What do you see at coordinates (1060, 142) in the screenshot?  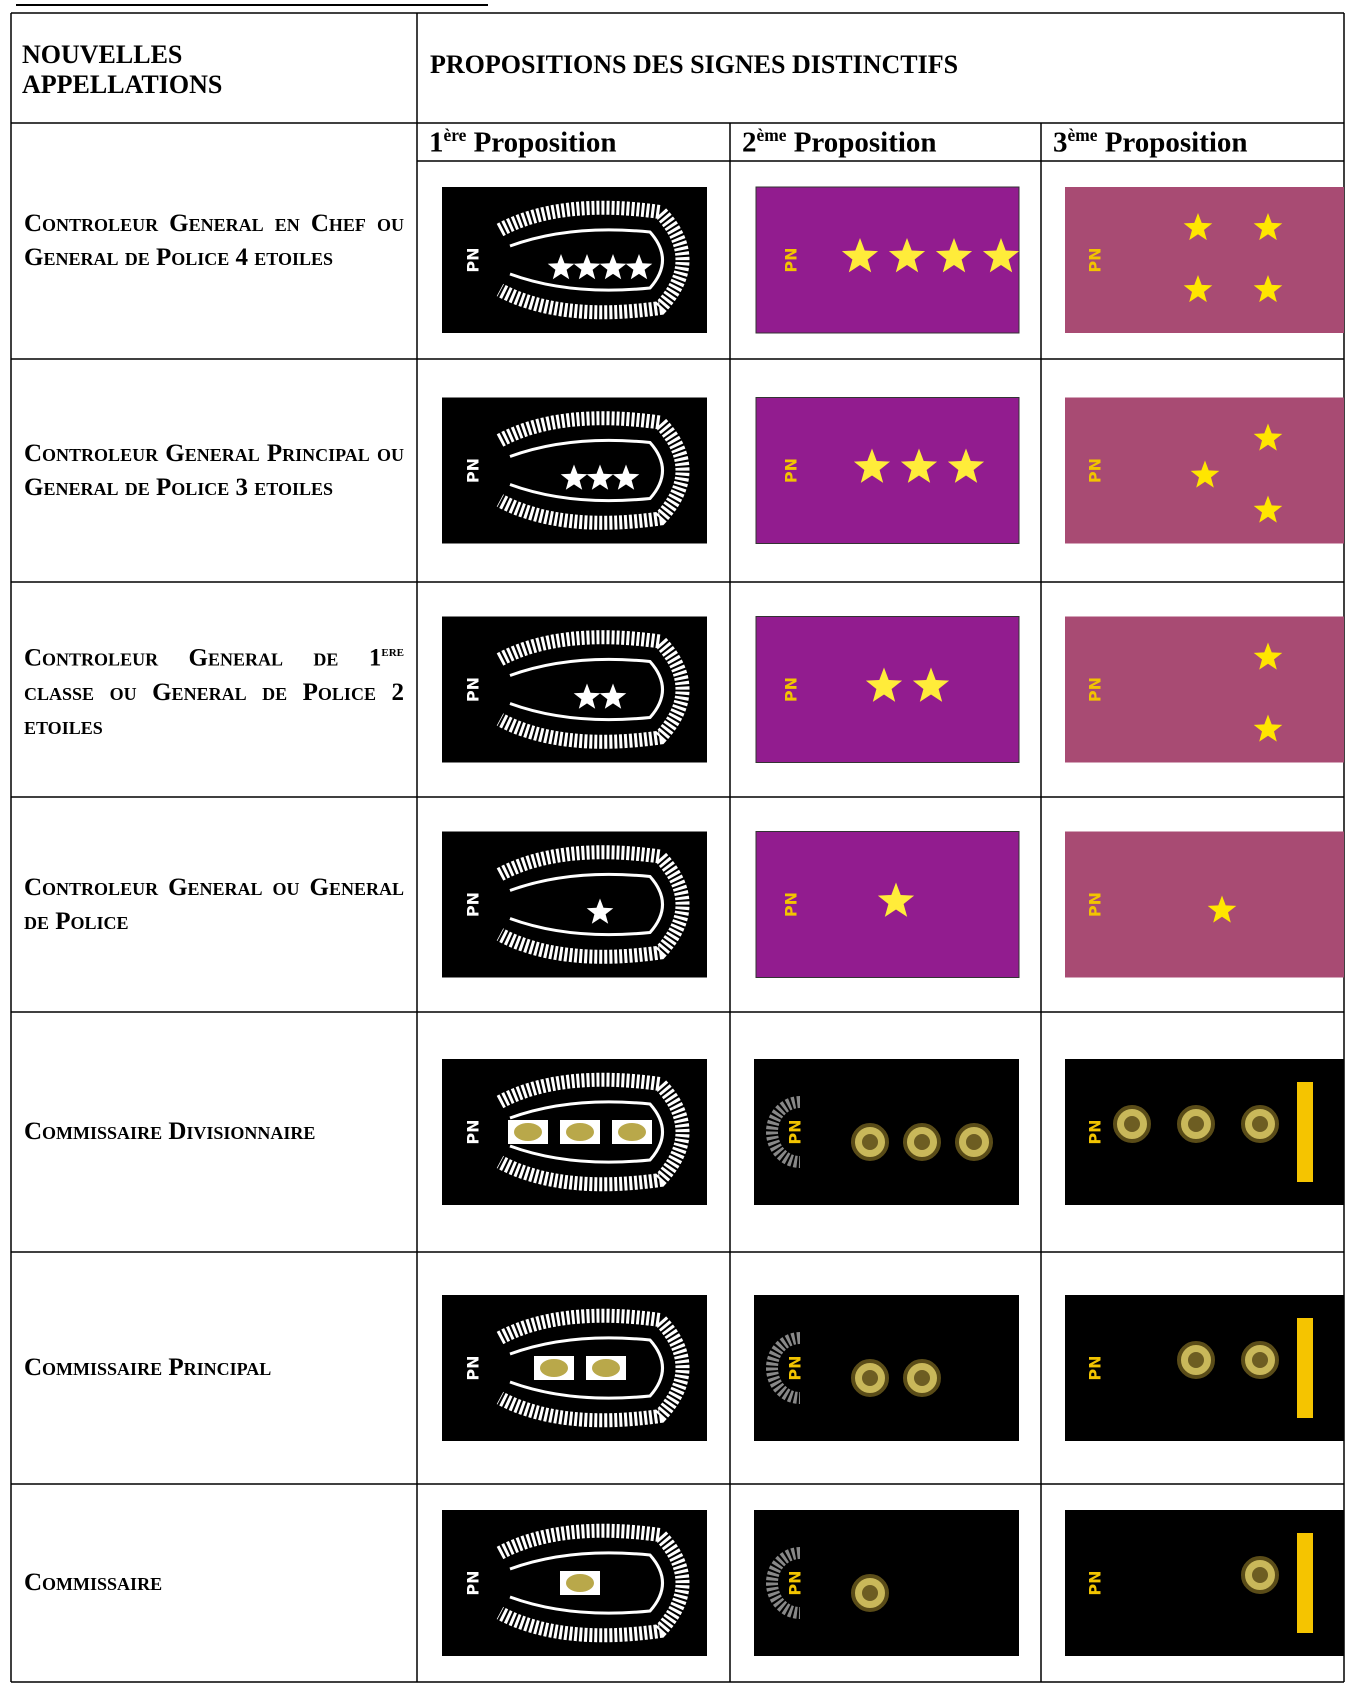 I see `proposal-number: 3` at bounding box center [1060, 142].